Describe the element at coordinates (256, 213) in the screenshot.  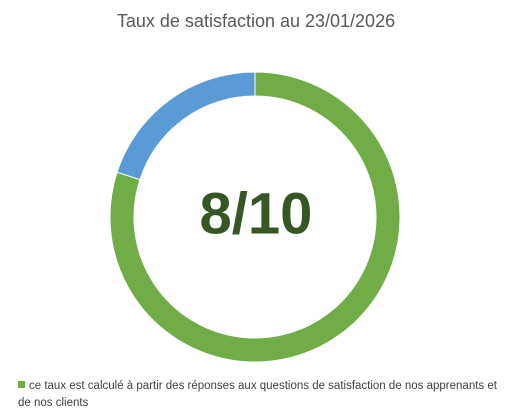
I see `center-label: 8/10` at that location.